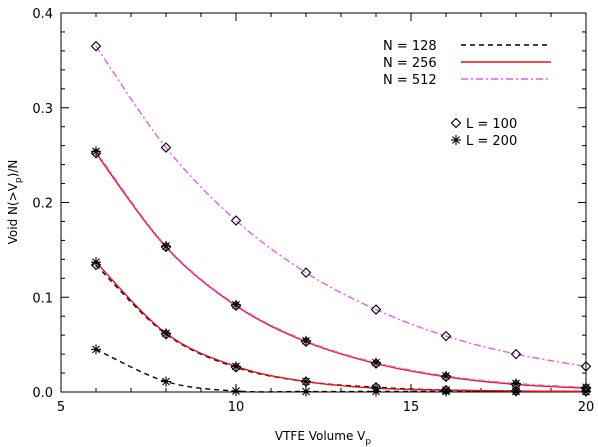  I want to click on legend-marker-diamond, so click(456, 123).